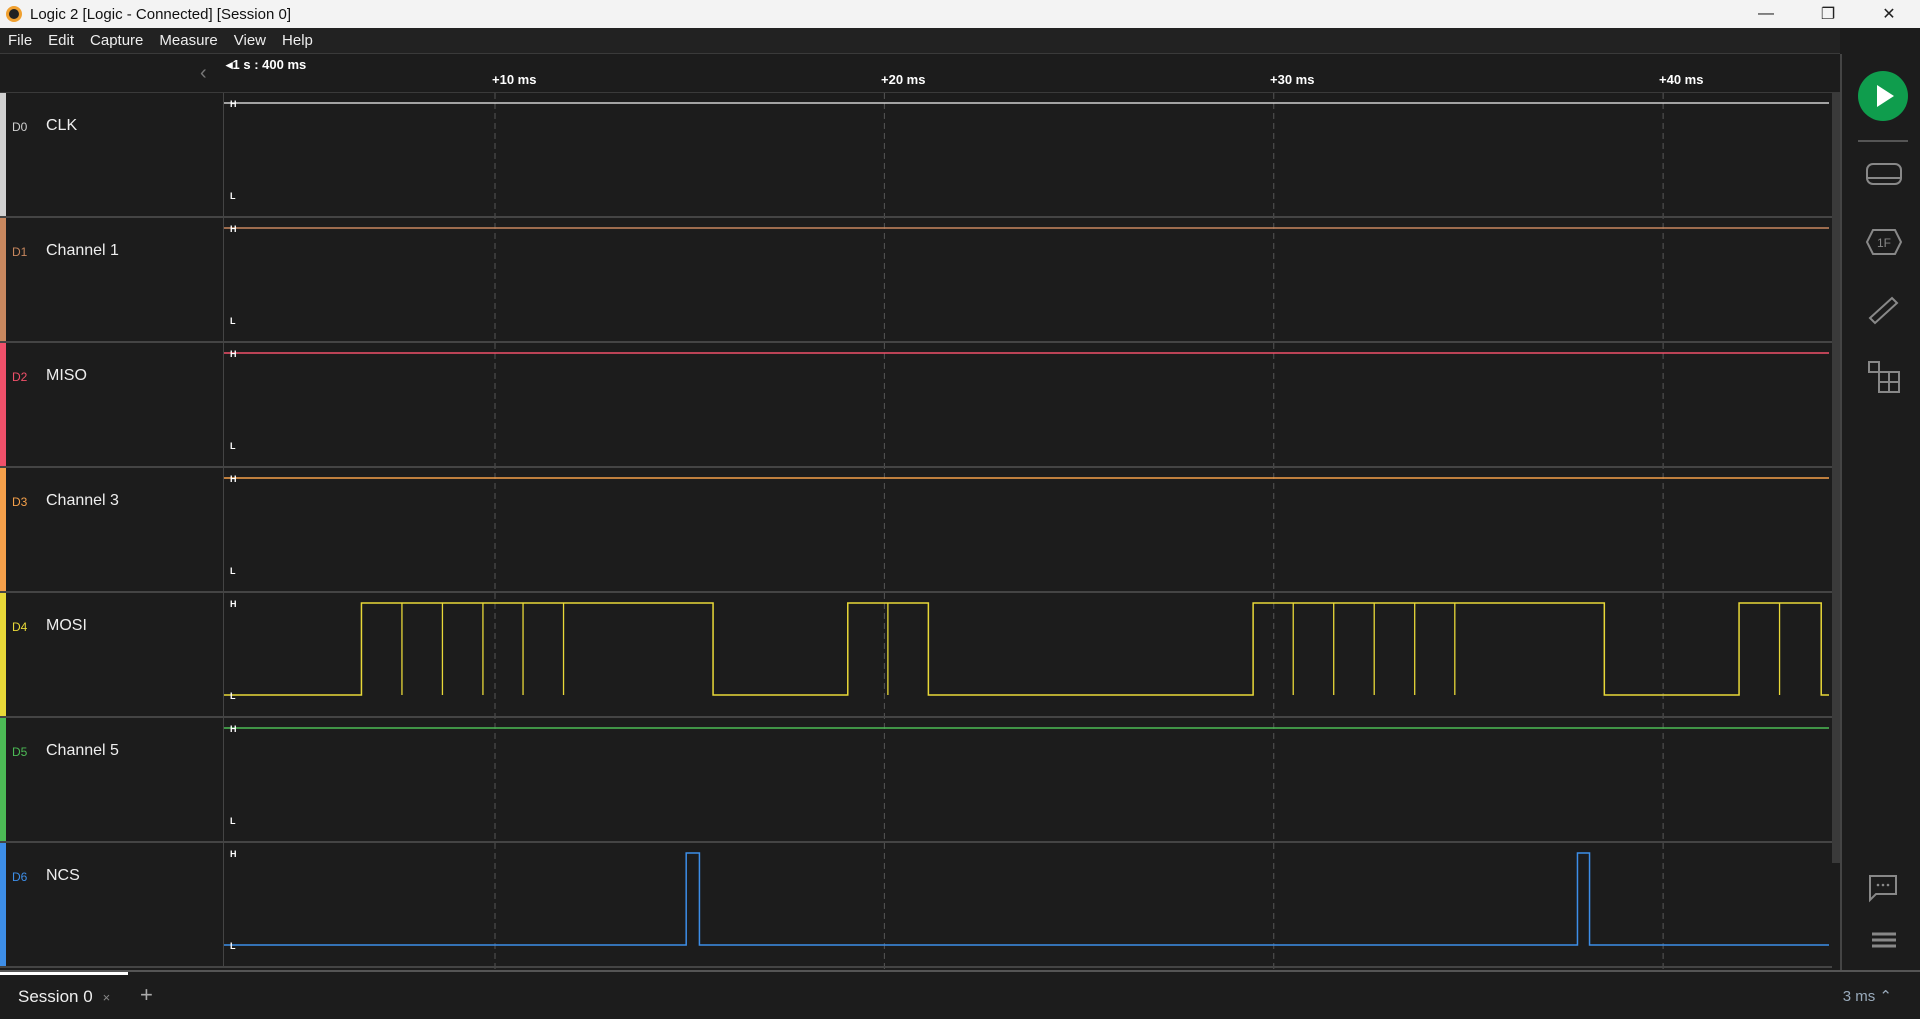 This screenshot has height=1019, width=1920. Describe the element at coordinates (203, 73) in the screenshot. I see `collapse-sidebar-chevron-icon: ‹` at that location.